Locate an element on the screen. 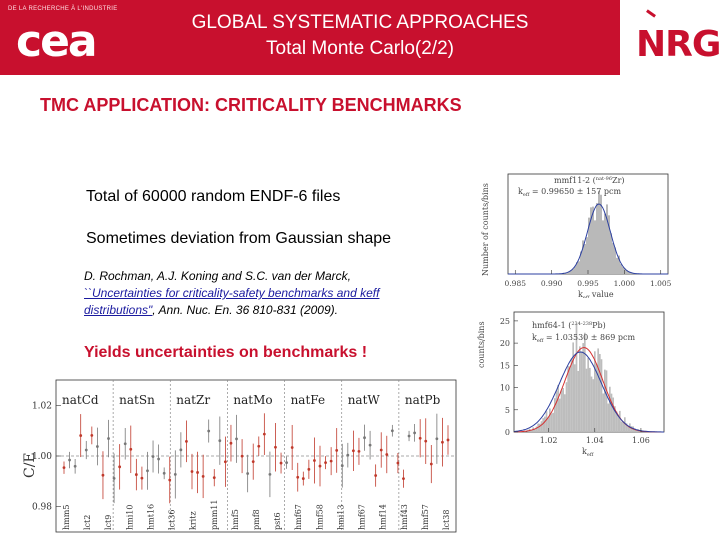 This screenshot has width=720, height=540. cea-tagline: DE LA RECHERCHE À L'INDUSTRIE is located at coordinates (63, 9).